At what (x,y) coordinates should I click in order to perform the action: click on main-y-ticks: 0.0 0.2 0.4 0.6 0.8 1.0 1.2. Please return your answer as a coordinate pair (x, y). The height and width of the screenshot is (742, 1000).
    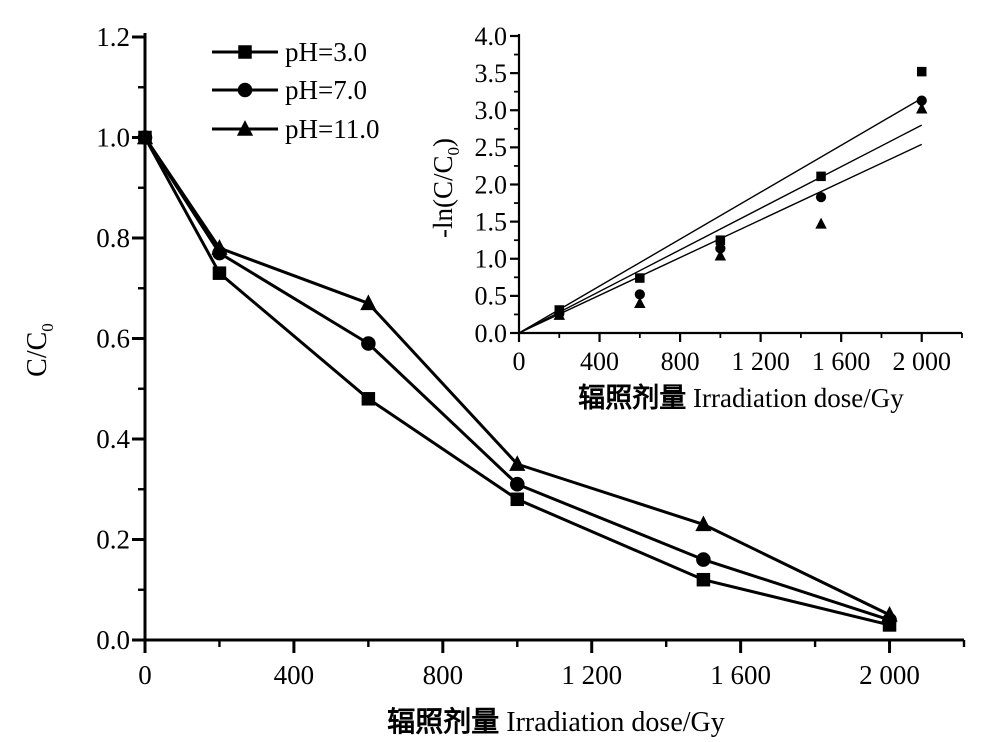
    Looking at the image, I should click on (120, 338).